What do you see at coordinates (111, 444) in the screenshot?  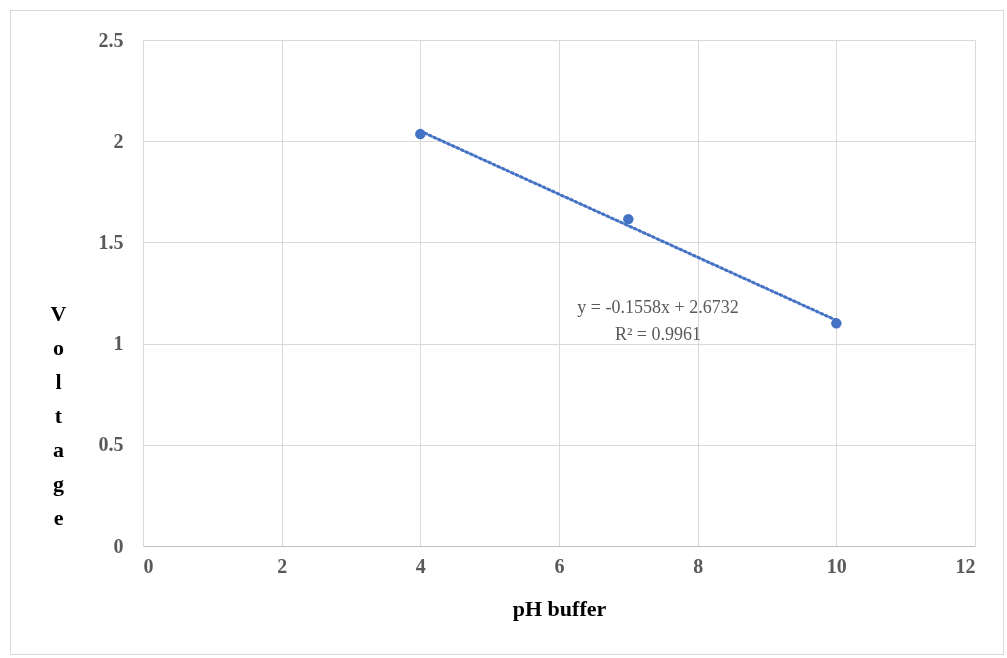 I see `y-tick-label: 0.5` at bounding box center [111, 444].